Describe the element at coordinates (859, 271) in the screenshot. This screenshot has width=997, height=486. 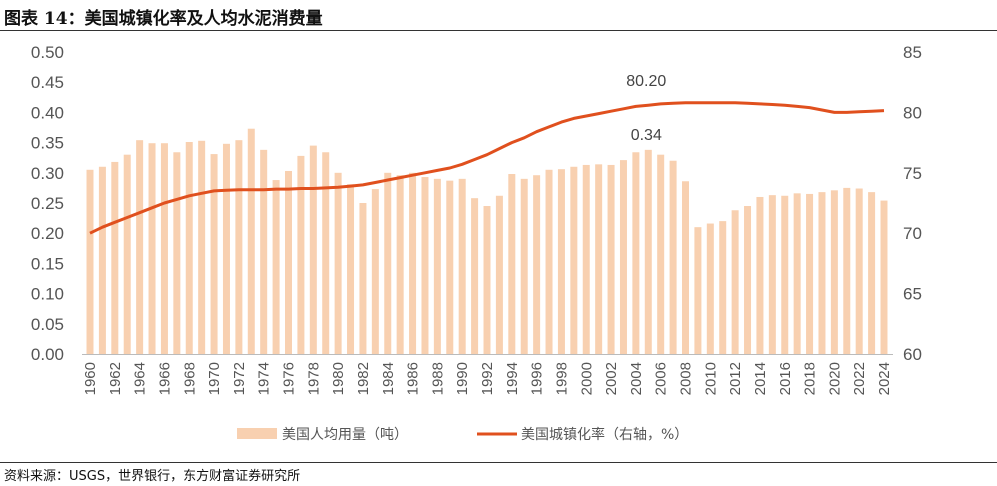
I see `bar-2022` at that location.